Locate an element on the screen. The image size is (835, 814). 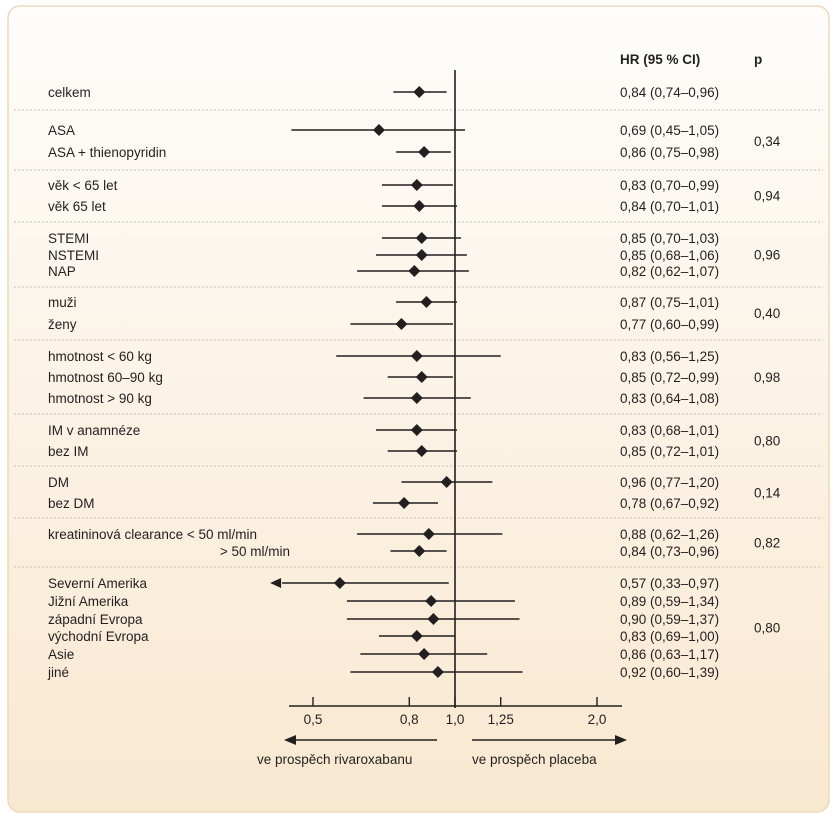
row-label: východní Evropa is located at coordinates (98, 636).